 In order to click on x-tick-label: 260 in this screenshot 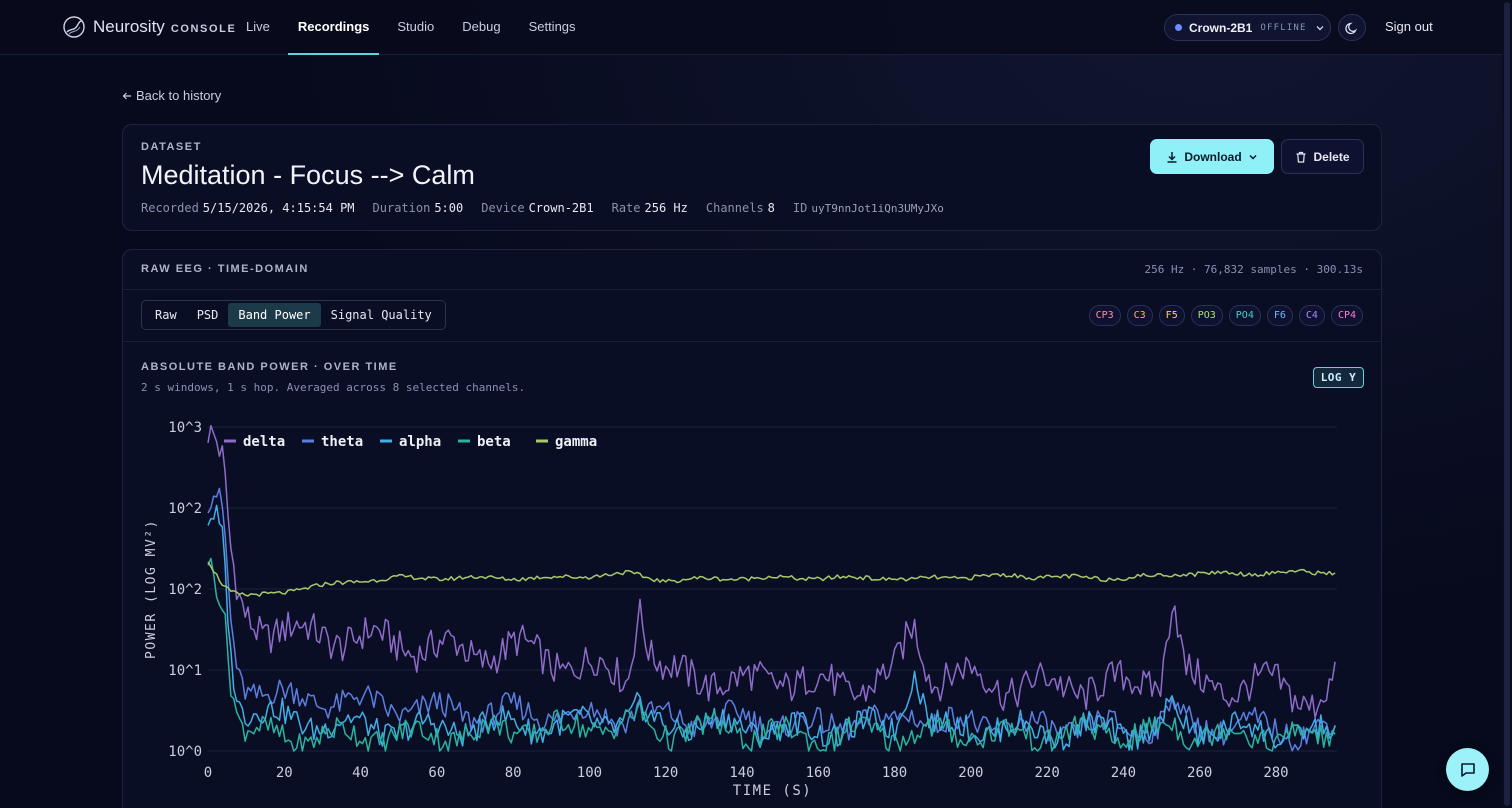, I will do `click(1199, 773)`.